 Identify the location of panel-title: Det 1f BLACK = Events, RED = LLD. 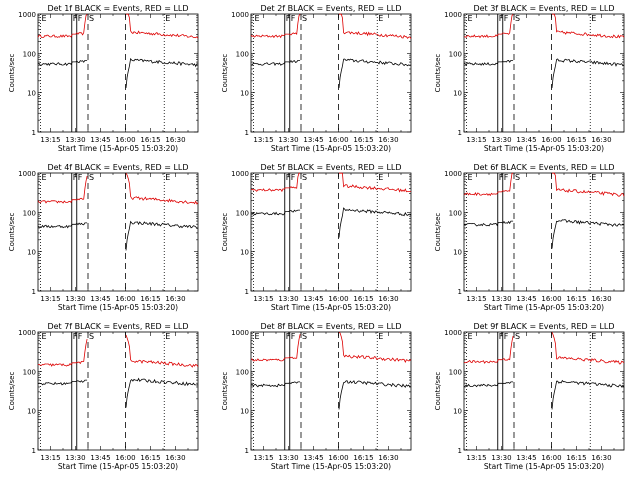
(117, 8).